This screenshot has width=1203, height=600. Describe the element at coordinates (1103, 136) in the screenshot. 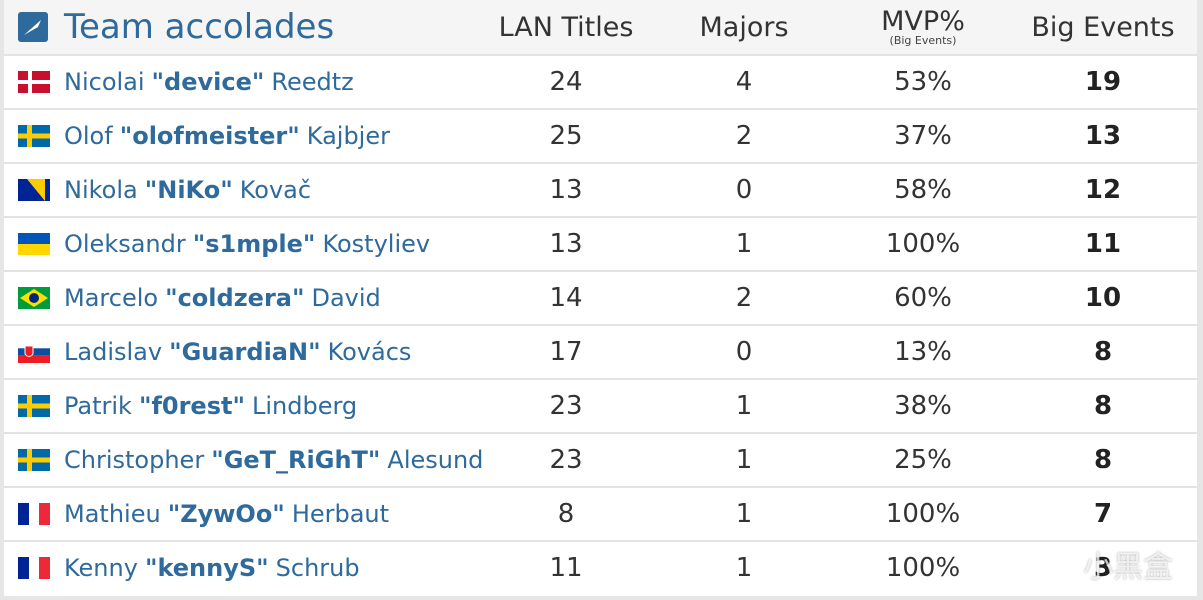

I see `big-cell: 13` at that location.